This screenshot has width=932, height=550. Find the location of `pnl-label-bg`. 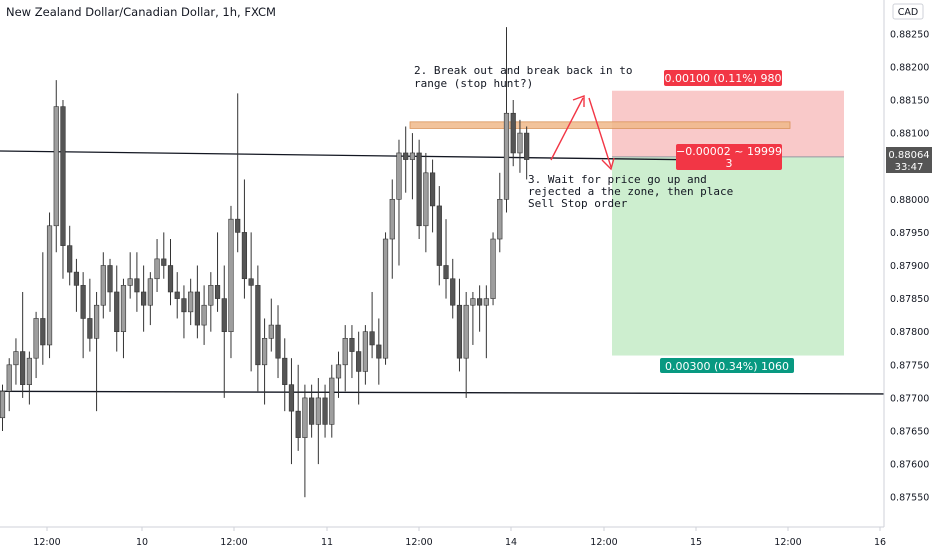

pnl-label-bg is located at coordinates (729, 157).